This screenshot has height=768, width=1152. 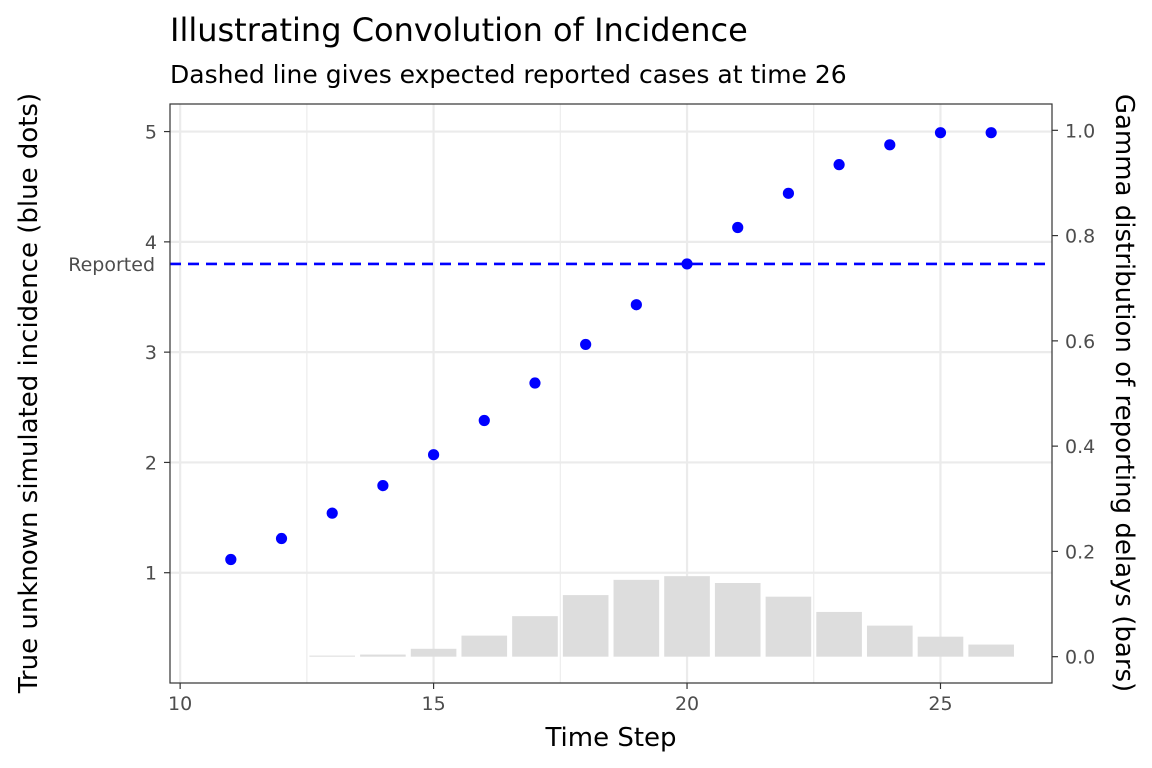 What do you see at coordinates (1080, 447) in the screenshot?
I see `y2-tick-label: 0.4` at bounding box center [1080, 447].